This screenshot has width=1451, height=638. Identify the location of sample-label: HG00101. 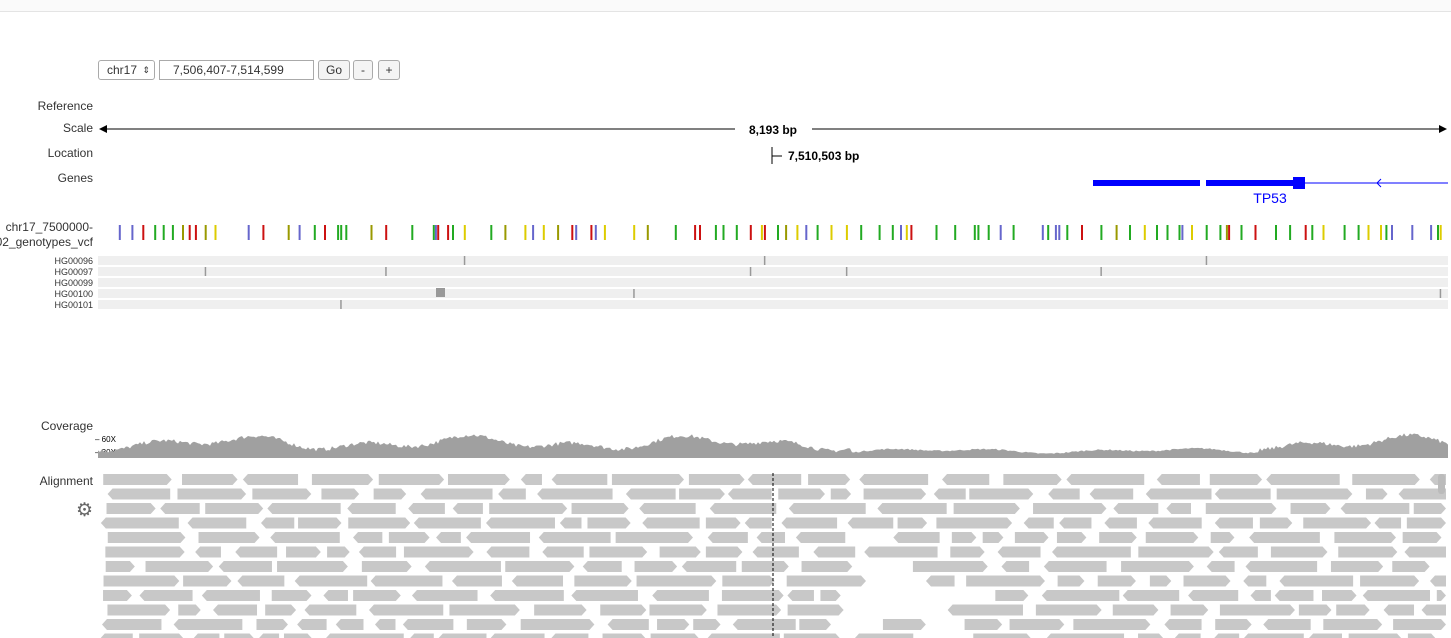
(73, 305).